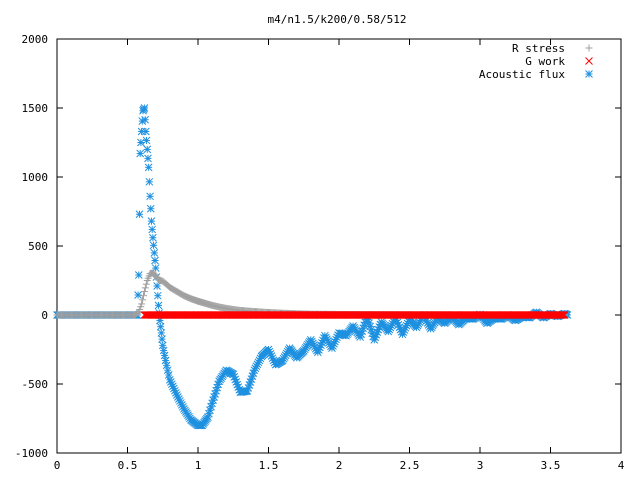 This screenshot has height=480, width=640. Describe the element at coordinates (551, 465) in the screenshot. I see `x-tick-label: 3.5` at that location.